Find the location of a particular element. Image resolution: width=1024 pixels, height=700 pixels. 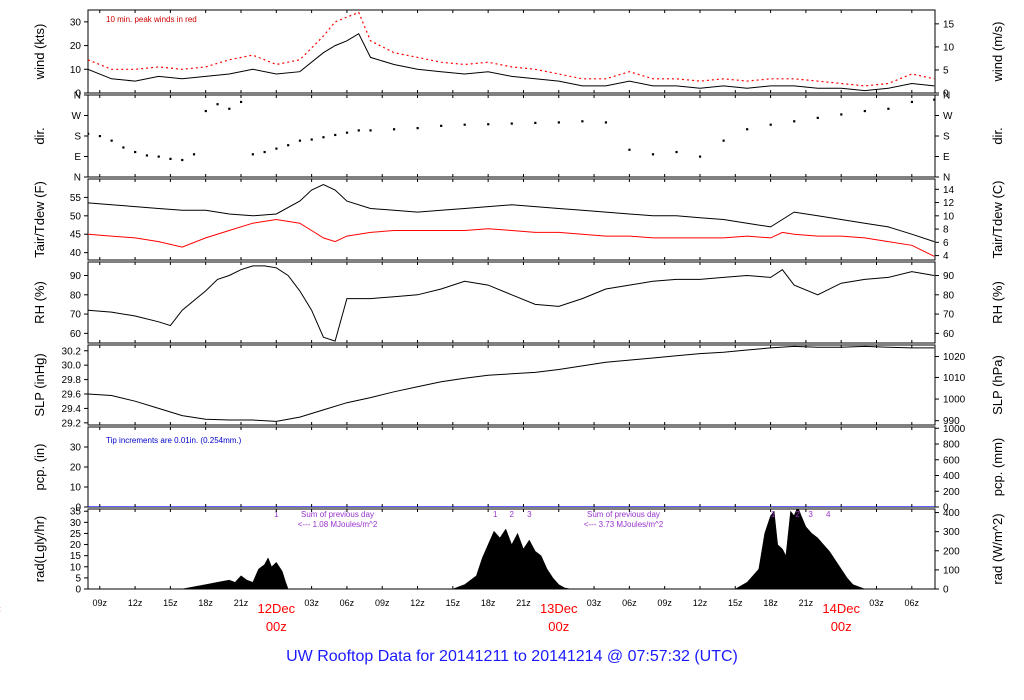

rad-left-tick-label: 15 is located at coordinates (76, 556).